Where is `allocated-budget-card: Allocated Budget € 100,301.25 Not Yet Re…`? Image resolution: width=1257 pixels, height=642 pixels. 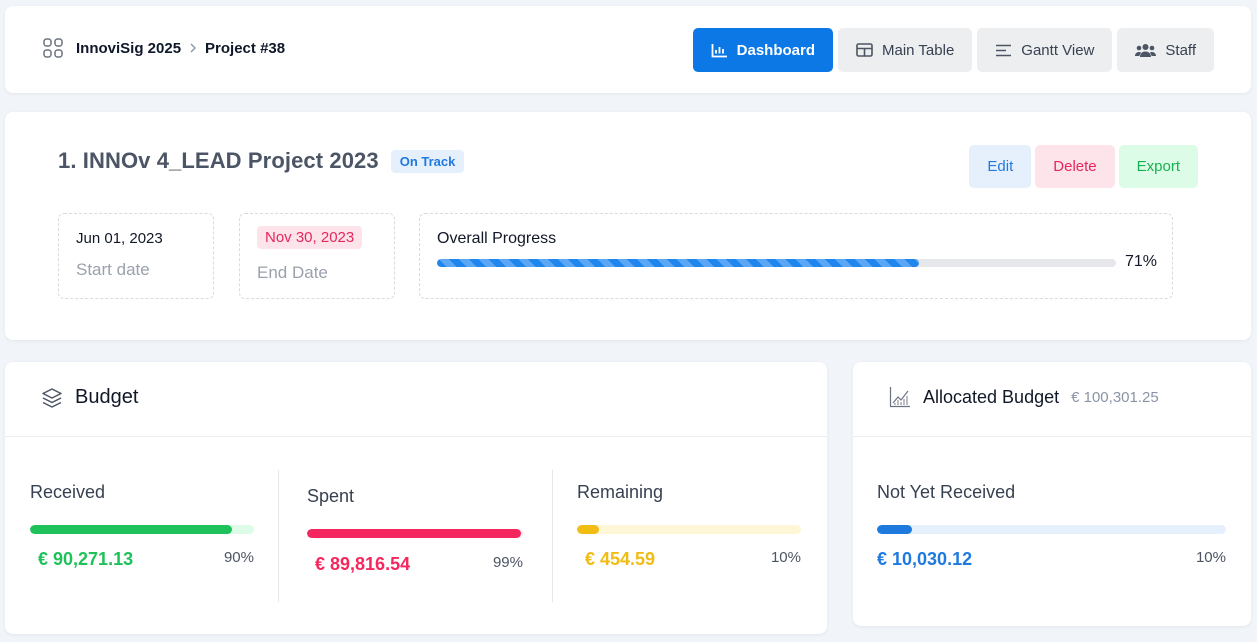 allocated-budget-card: Allocated Budget € 100,301.25 Not Yet Re… is located at coordinates (1052, 494).